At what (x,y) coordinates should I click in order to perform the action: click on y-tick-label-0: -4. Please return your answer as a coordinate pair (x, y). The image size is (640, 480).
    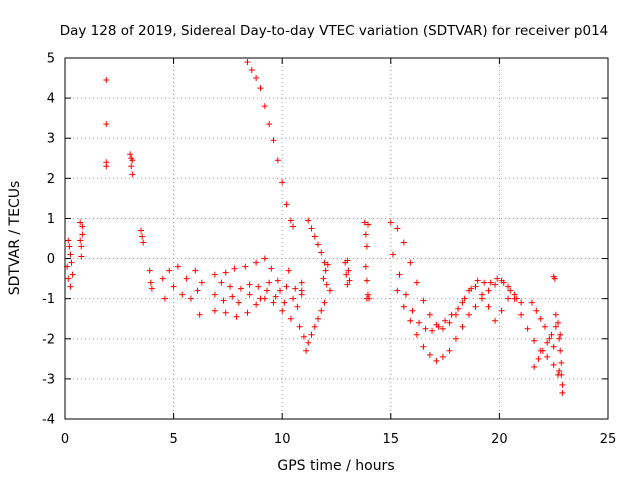
    Looking at the image, I should click on (48, 420).